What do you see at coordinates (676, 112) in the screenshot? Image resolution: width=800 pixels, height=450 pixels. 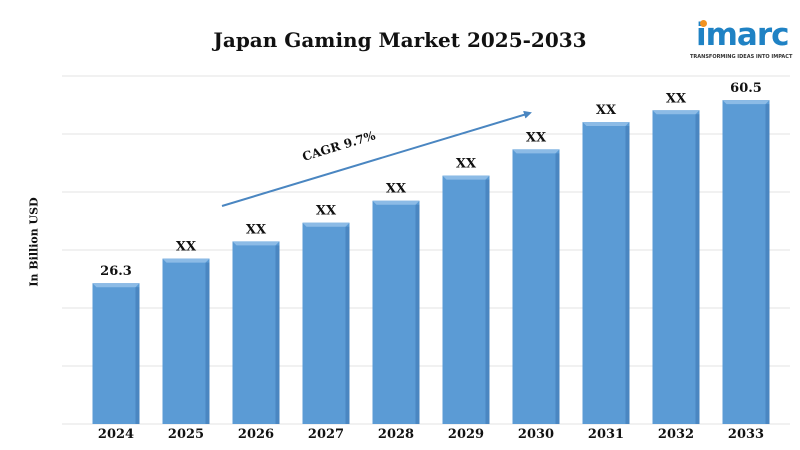 I see `bar-bevel-2032` at bounding box center [676, 112].